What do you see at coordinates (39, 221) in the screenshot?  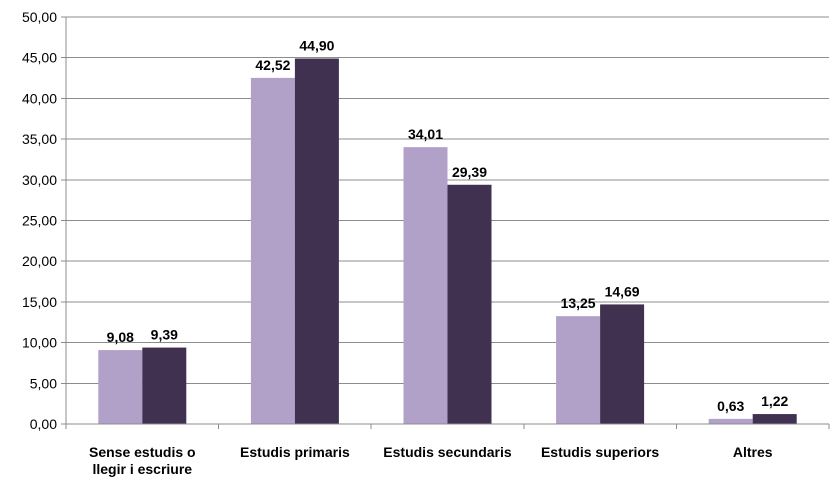 I see `y-tick-label: 25,00` at bounding box center [39, 221].